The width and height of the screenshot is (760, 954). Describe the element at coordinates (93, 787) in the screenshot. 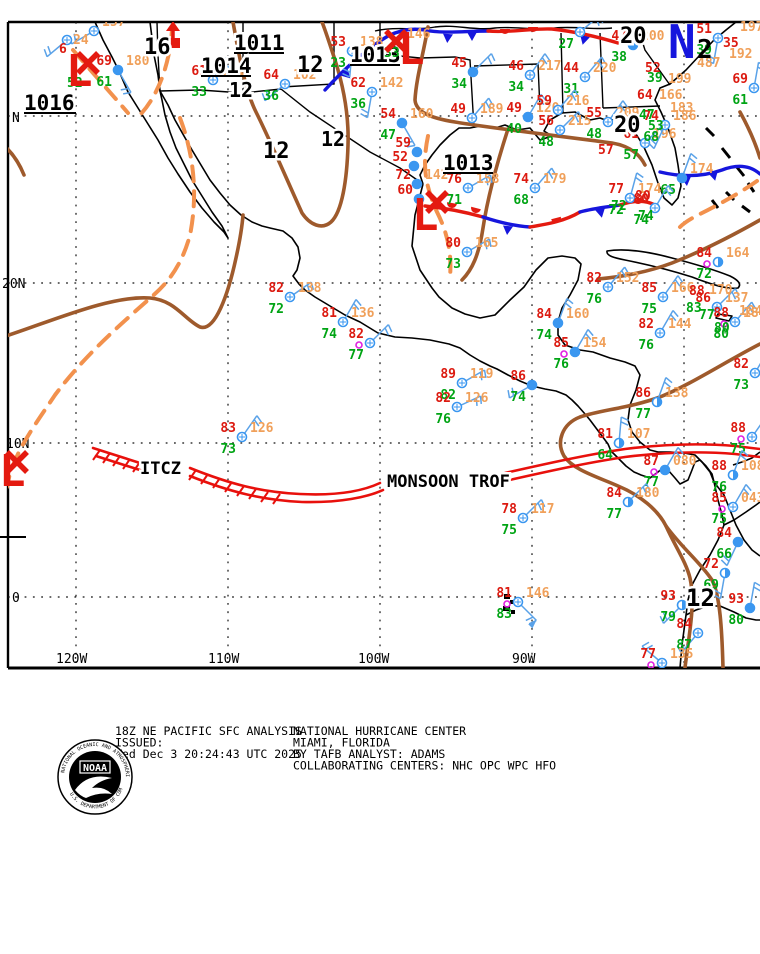

I see `seagull-icon` at that location.